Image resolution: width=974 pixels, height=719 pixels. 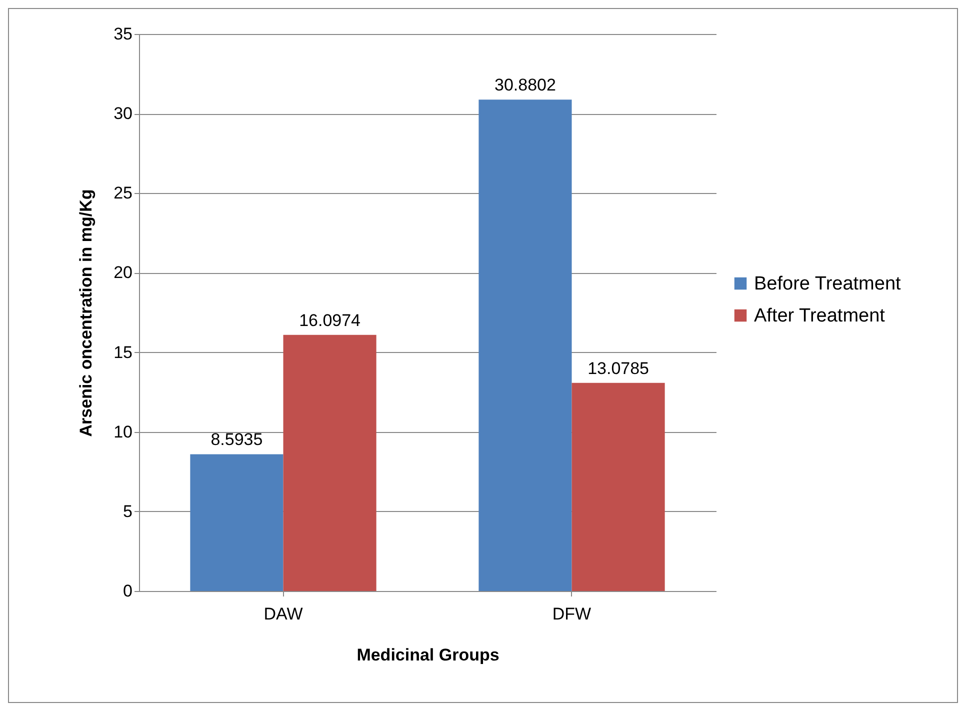 What do you see at coordinates (619, 368) in the screenshot?
I see `data-label: 13.0785` at bounding box center [619, 368].